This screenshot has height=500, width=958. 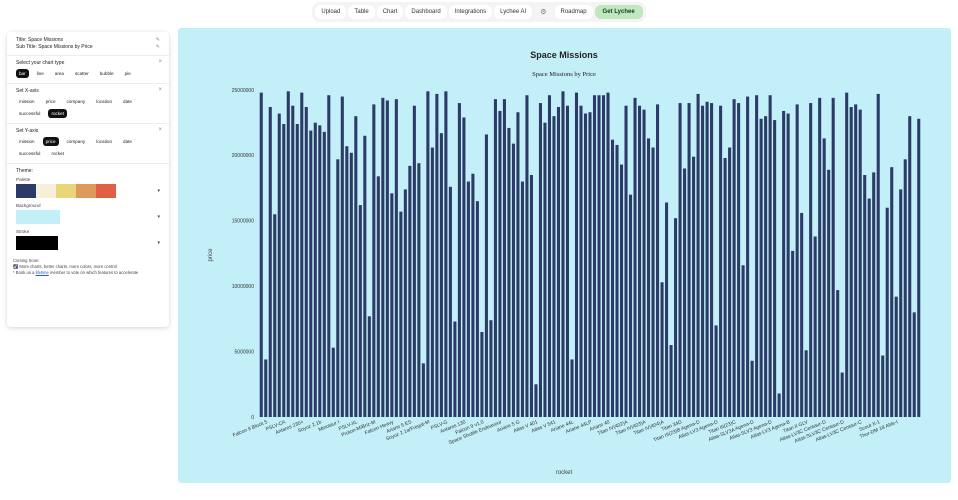 What do you see at coordinates (88, 191) in the screenshot?
I see `palette-picker: ▾` at bounding box center [88, 191].